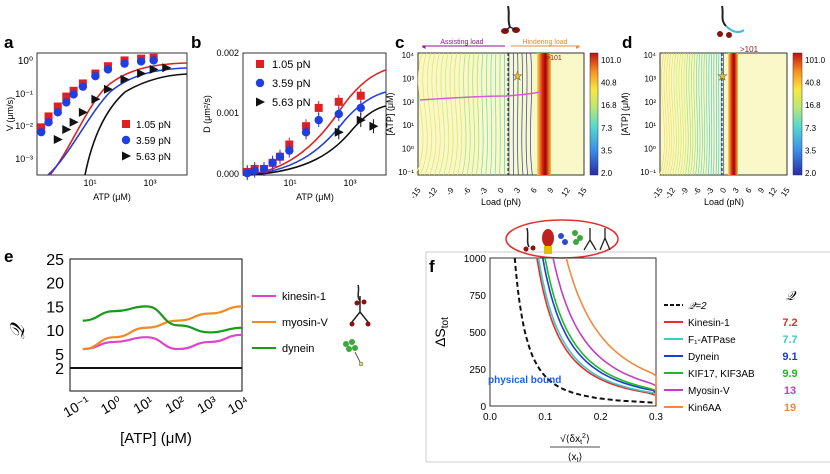 The height and width of the screenshot is (474, 830). I want to click on x-axis-label-f-numerator: √⟨δxt2⟩, so click(575, 439).